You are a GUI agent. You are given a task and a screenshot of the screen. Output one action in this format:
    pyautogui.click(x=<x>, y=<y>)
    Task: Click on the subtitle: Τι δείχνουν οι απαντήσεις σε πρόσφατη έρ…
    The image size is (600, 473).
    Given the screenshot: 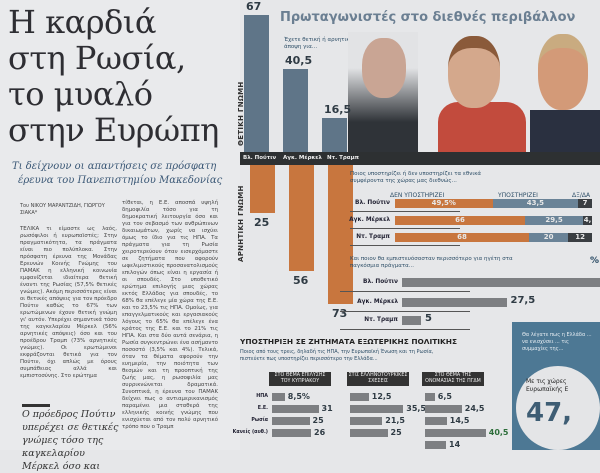 What is the action you would take?
    pyautogui.click(x=117, y=174)
    